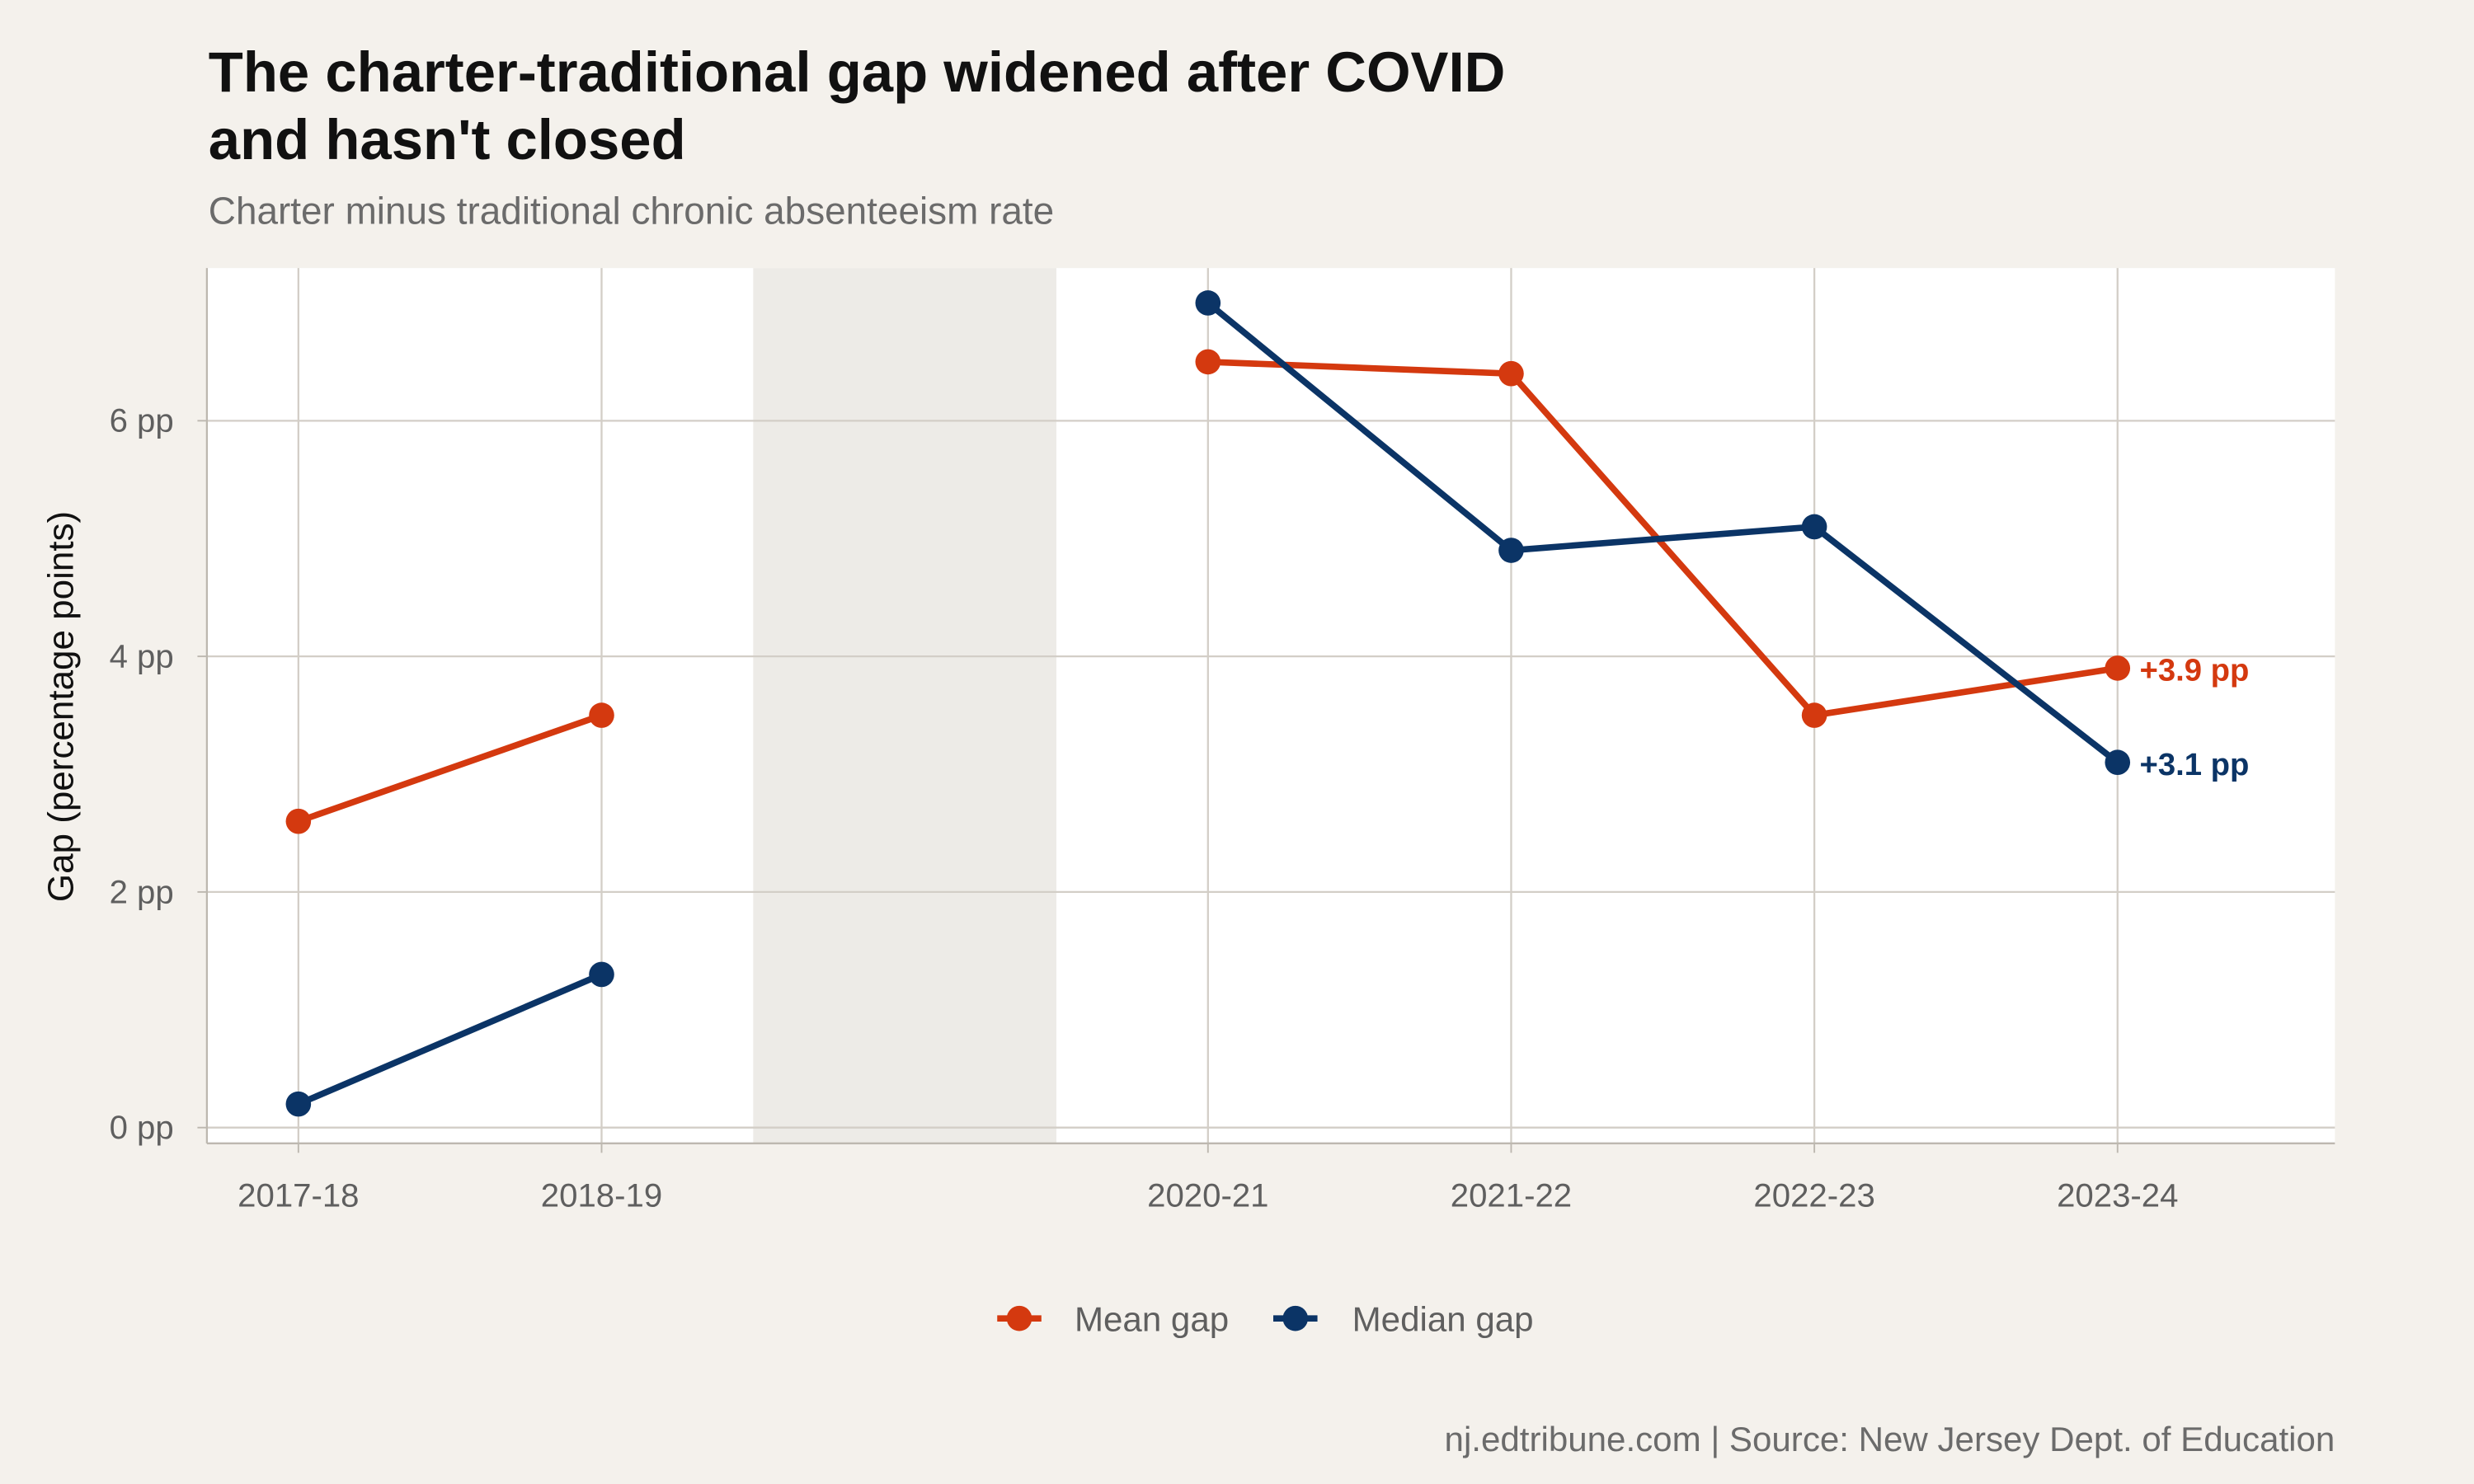 The width and height of the screenshot is (2474, 1484). I want to click on legend-mean-label: Mean gap, so click(1152, 1318).